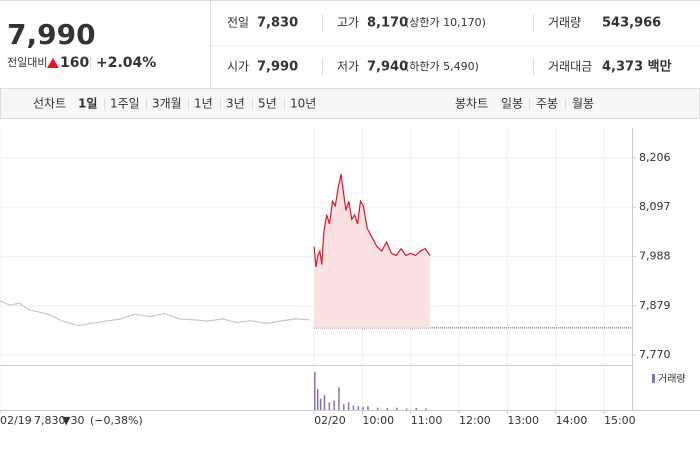  I want to click on change-pct: +2.04%, so click(126, 63).